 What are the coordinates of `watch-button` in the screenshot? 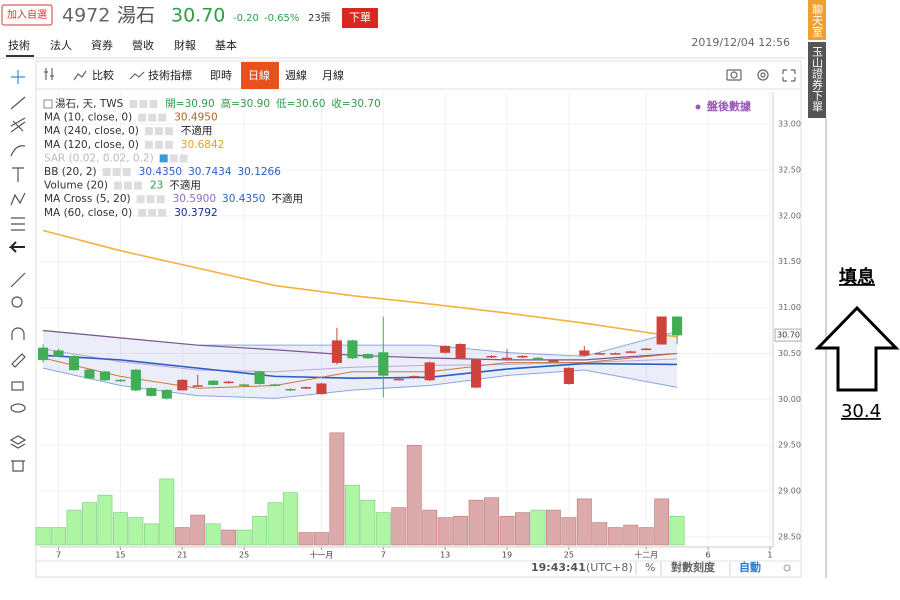 It's located at (27, 15).